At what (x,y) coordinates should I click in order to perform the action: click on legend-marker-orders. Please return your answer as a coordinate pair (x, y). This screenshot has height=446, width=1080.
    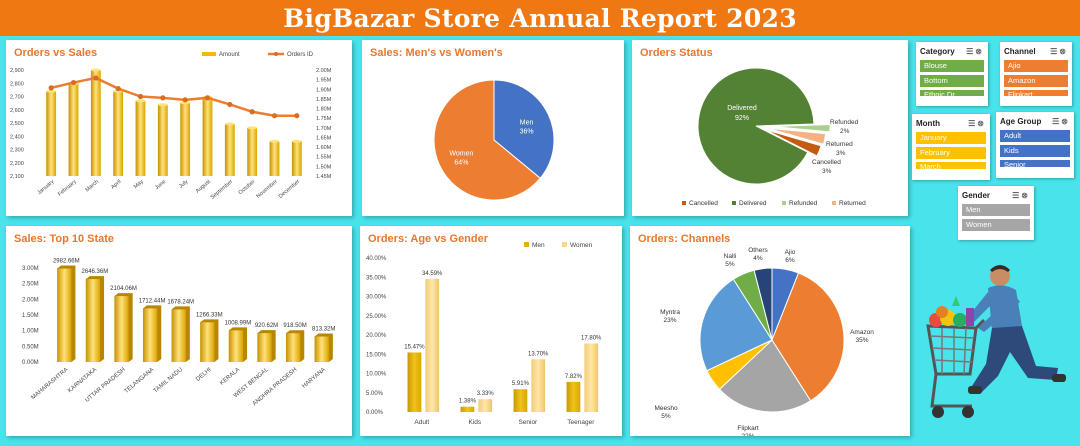
    Looking at the image, I should click on (276, 54).